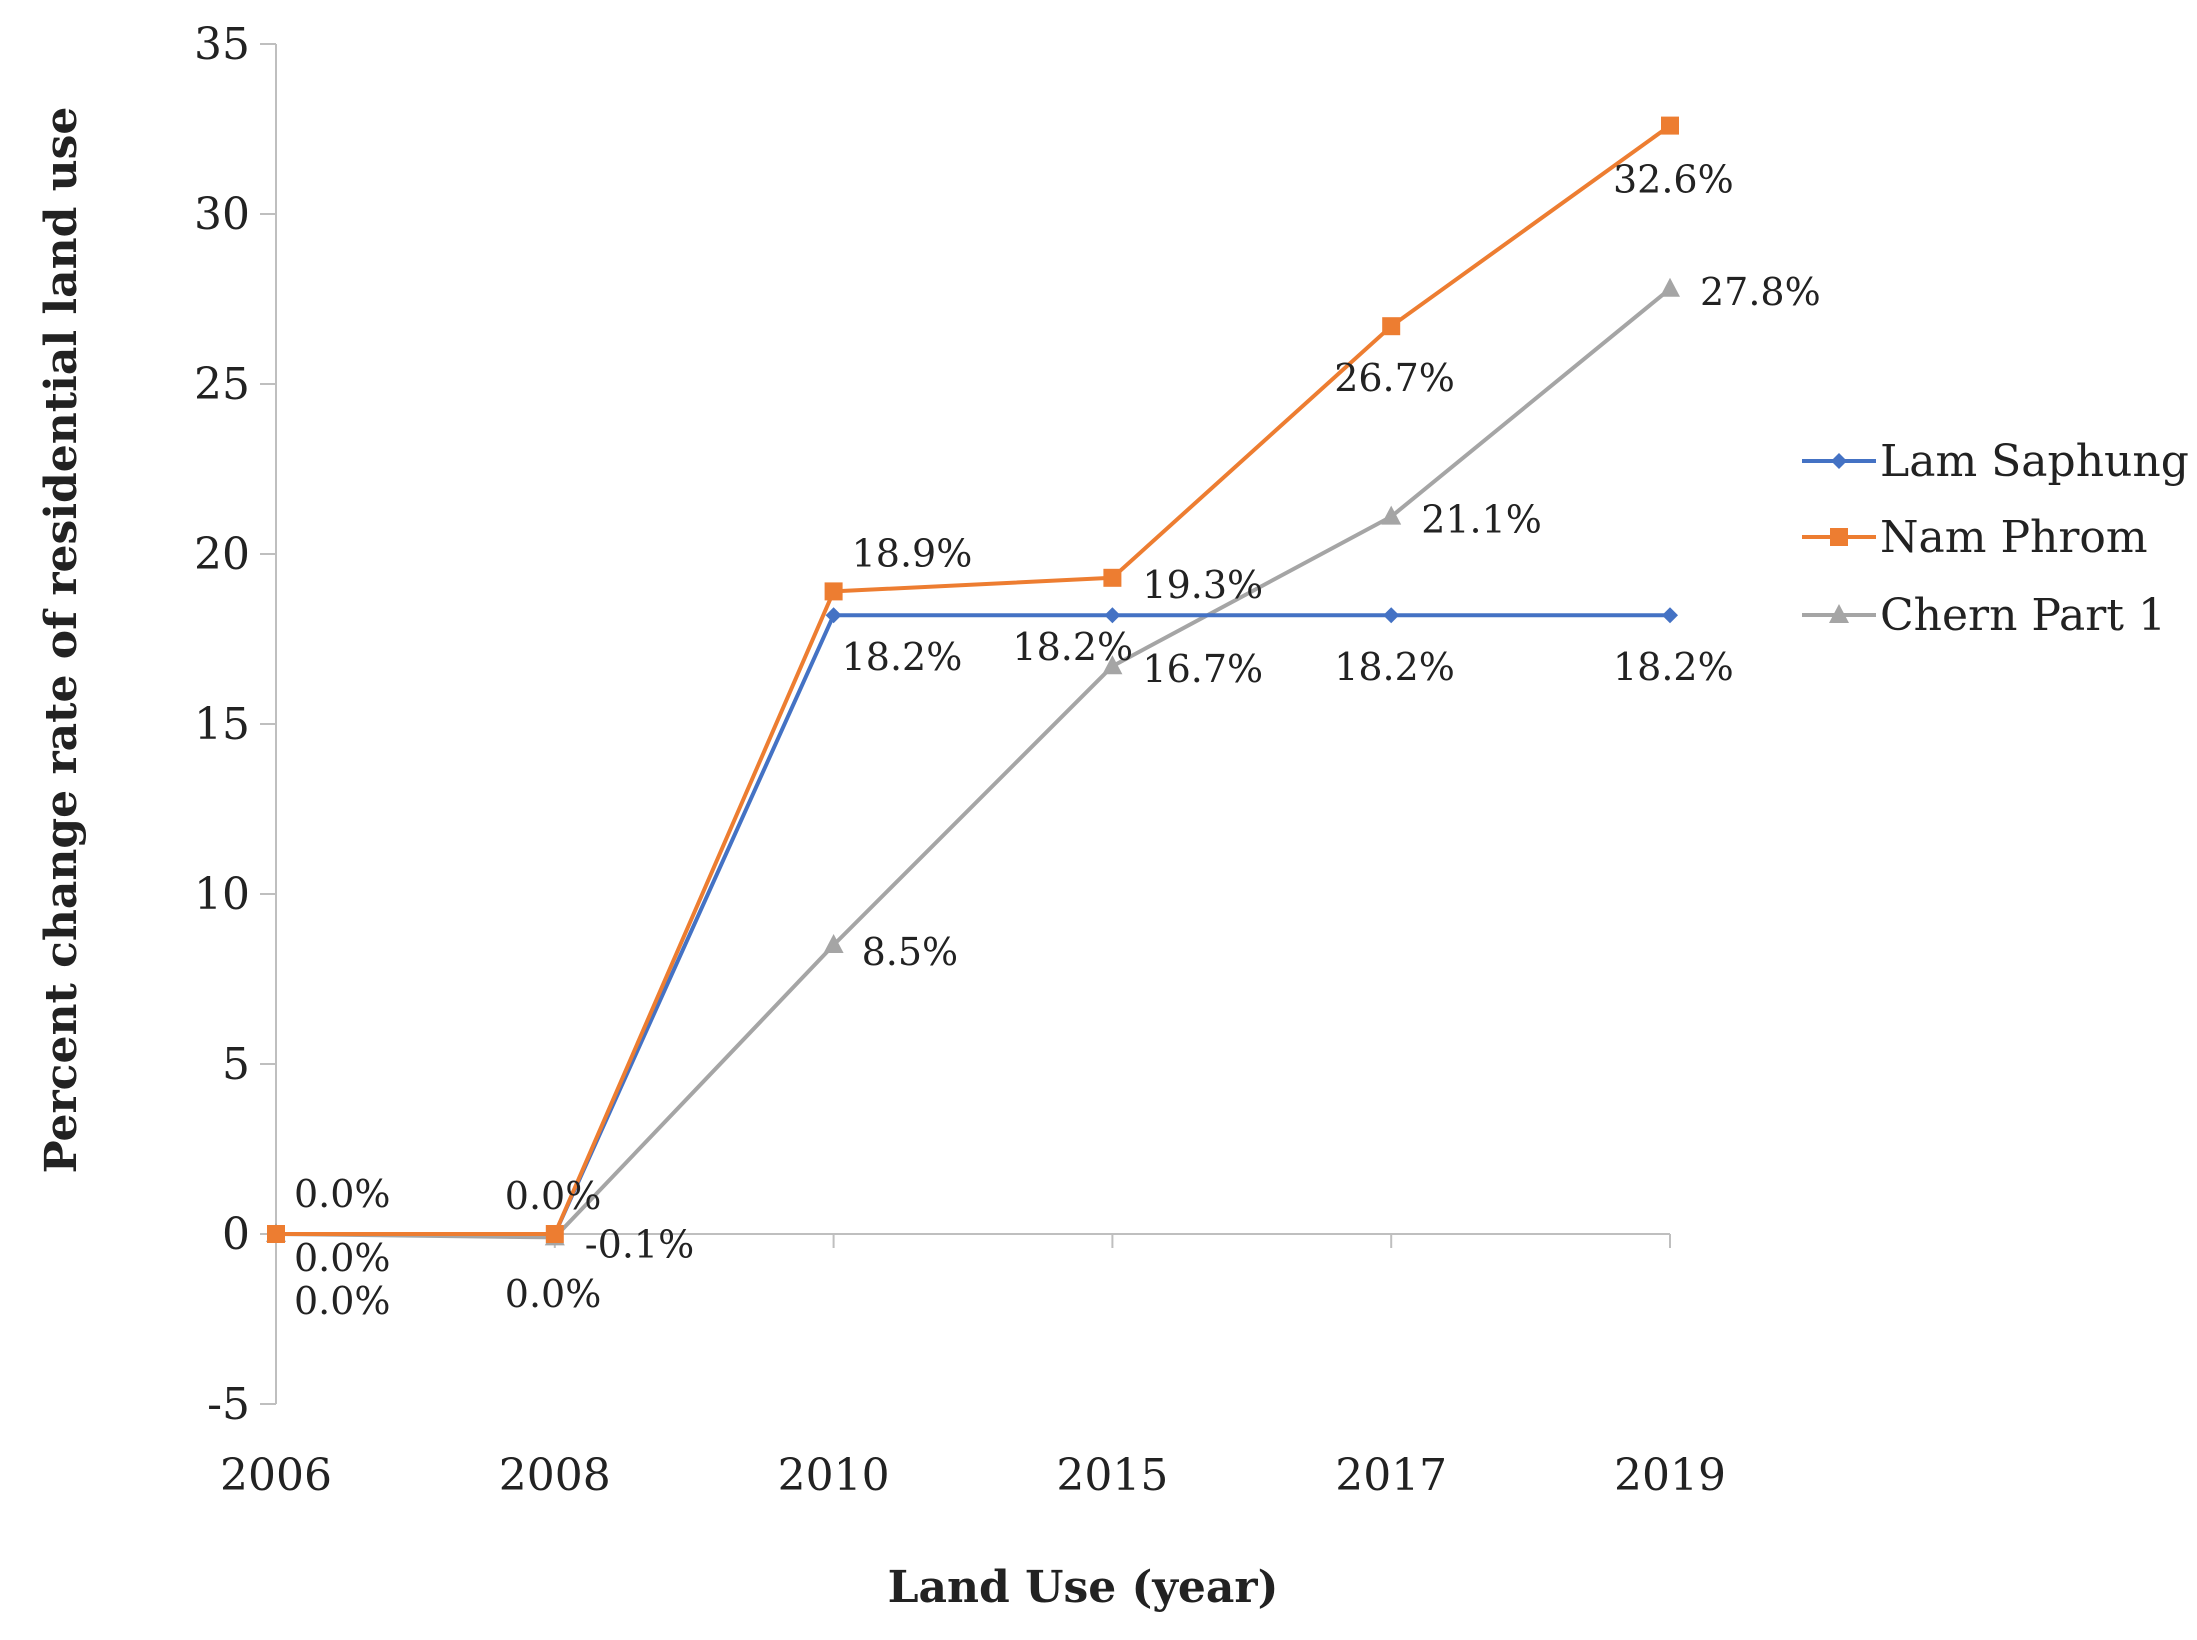  I want to click on legend-label: Nam Phrom, so click(2014, 537).